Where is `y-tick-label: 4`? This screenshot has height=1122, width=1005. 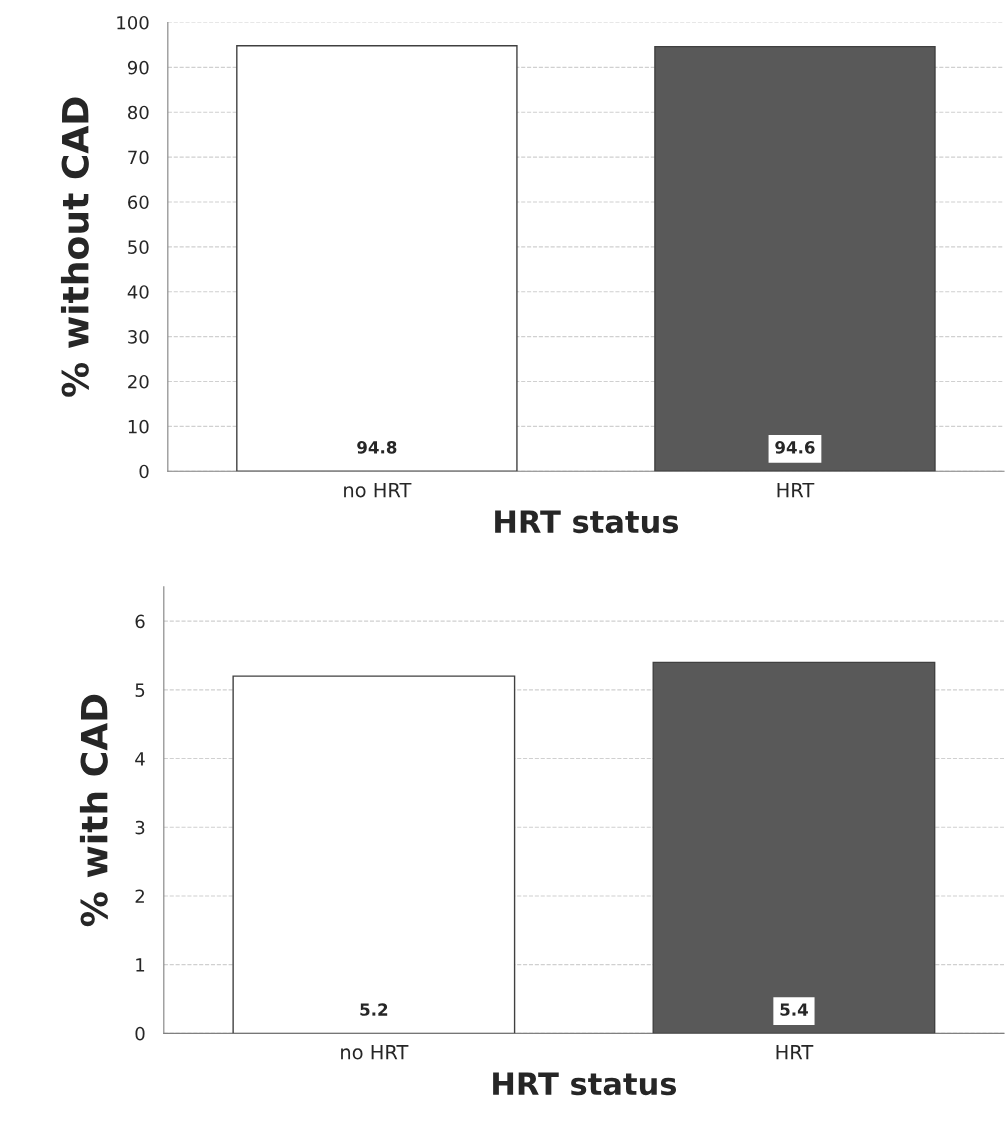
y-tick-label: 4 is located at coordinates (140, 759).